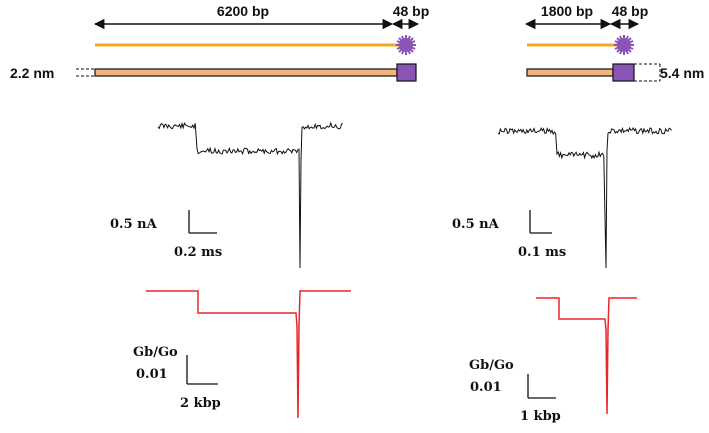 The width and height of the screenshot is (709, 433). I want to click on right-model-x-scale: 1 kbp, so click(540, 416).